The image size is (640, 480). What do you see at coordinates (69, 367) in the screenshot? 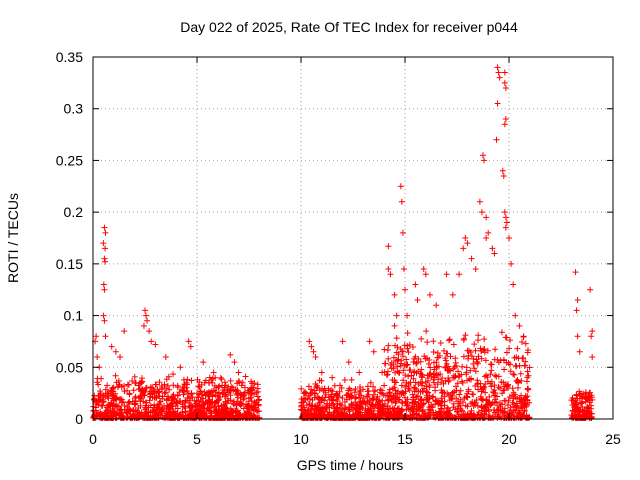
I see `y-tick-label: 0.05` at bounding box center [69, 367].